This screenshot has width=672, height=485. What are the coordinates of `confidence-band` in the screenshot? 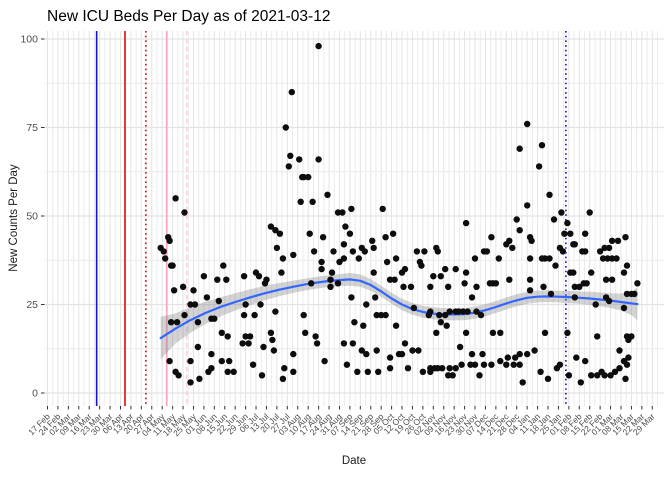 It's located at (399, 316).